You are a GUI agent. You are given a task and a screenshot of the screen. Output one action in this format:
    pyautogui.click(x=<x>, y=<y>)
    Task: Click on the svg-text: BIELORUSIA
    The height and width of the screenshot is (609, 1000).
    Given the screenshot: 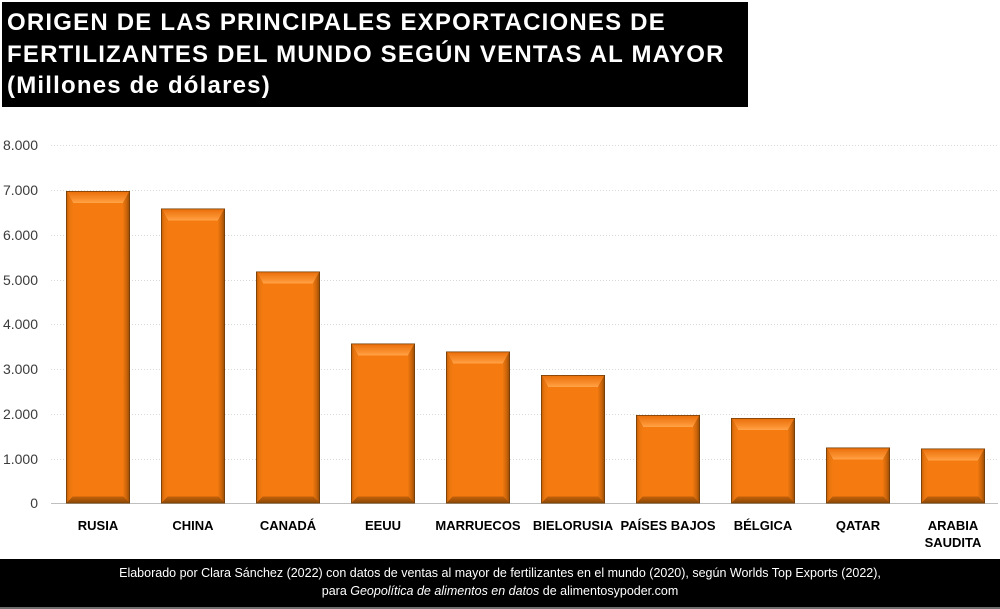 What is the action you would take?
    pyautogui.click(x=573, y=525)
    